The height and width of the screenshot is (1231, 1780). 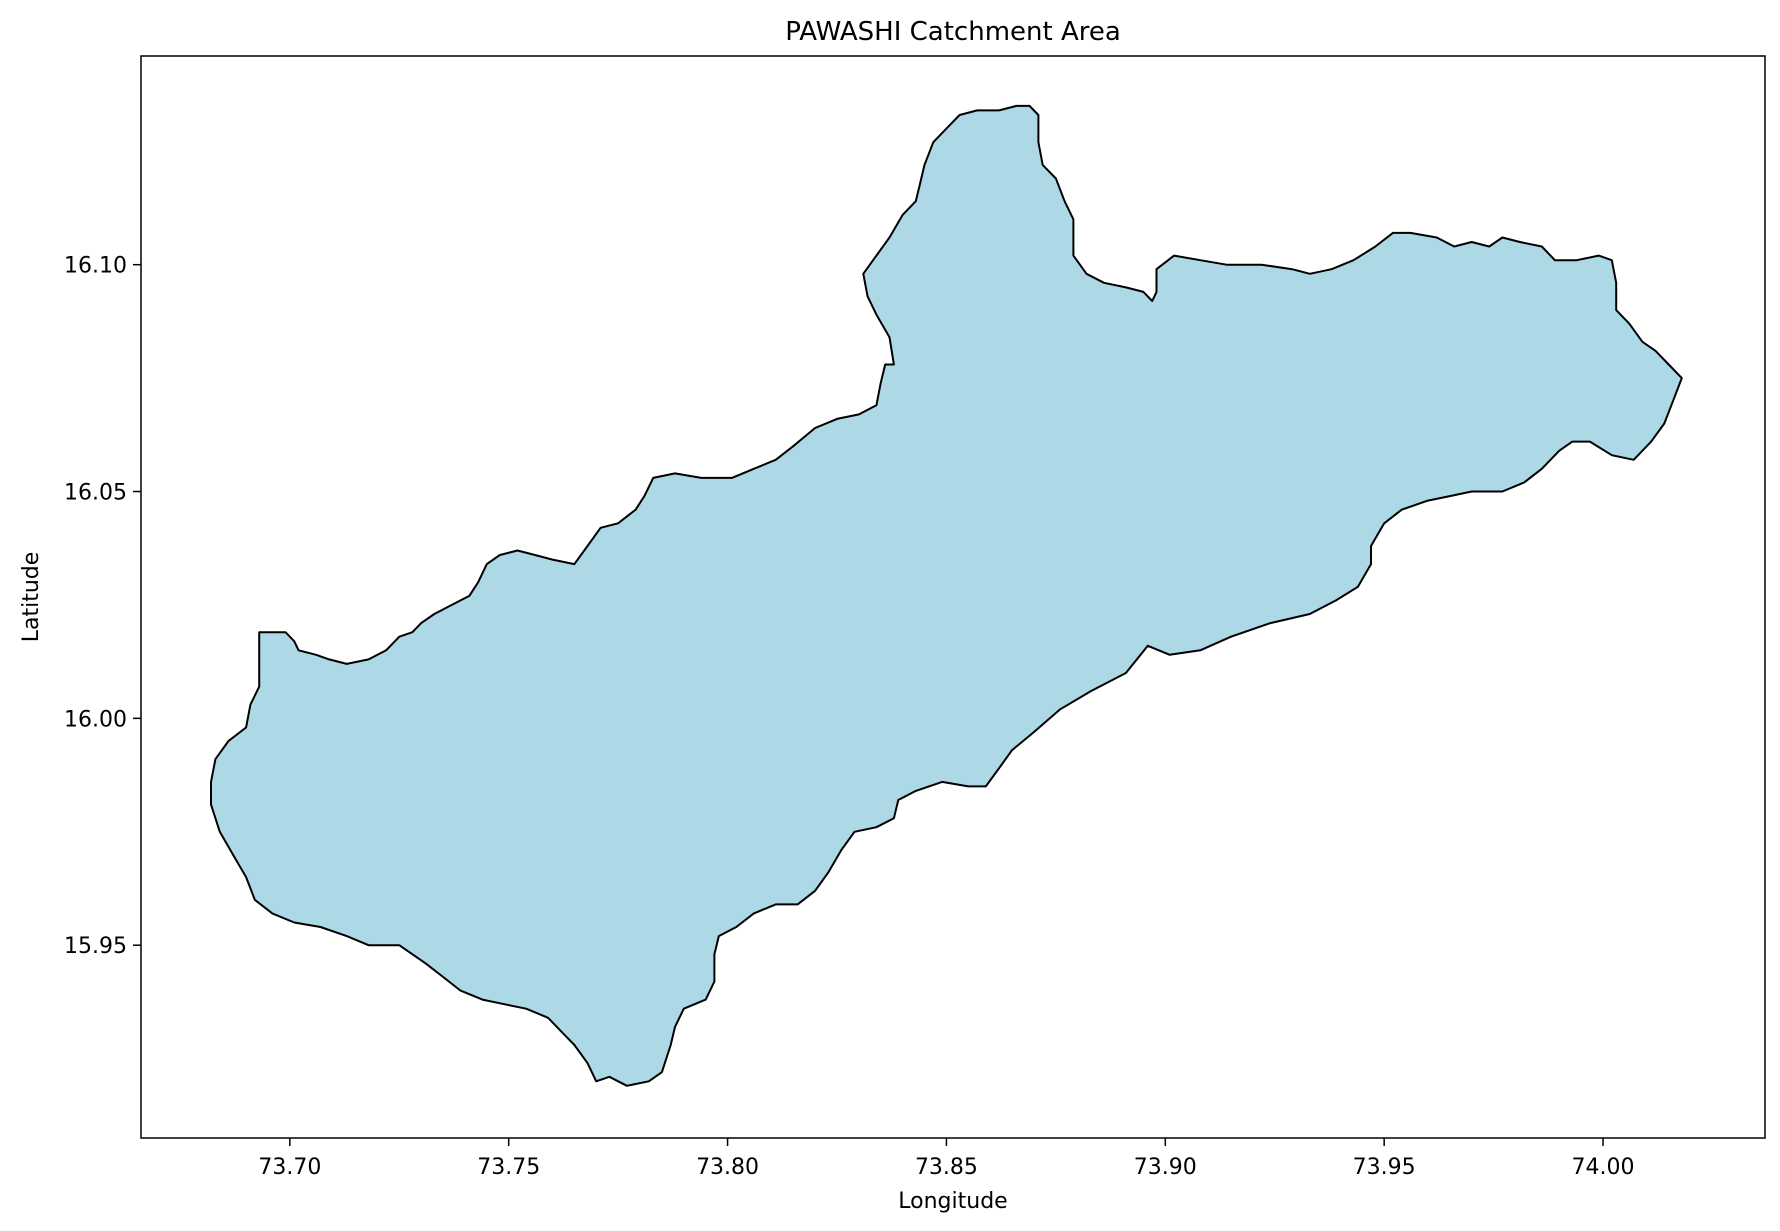 What do you see at coordinates (1384, 1167) in the screenshot?
I see `x-tick-label: 73.95` at bounding box center [1384, 1167].